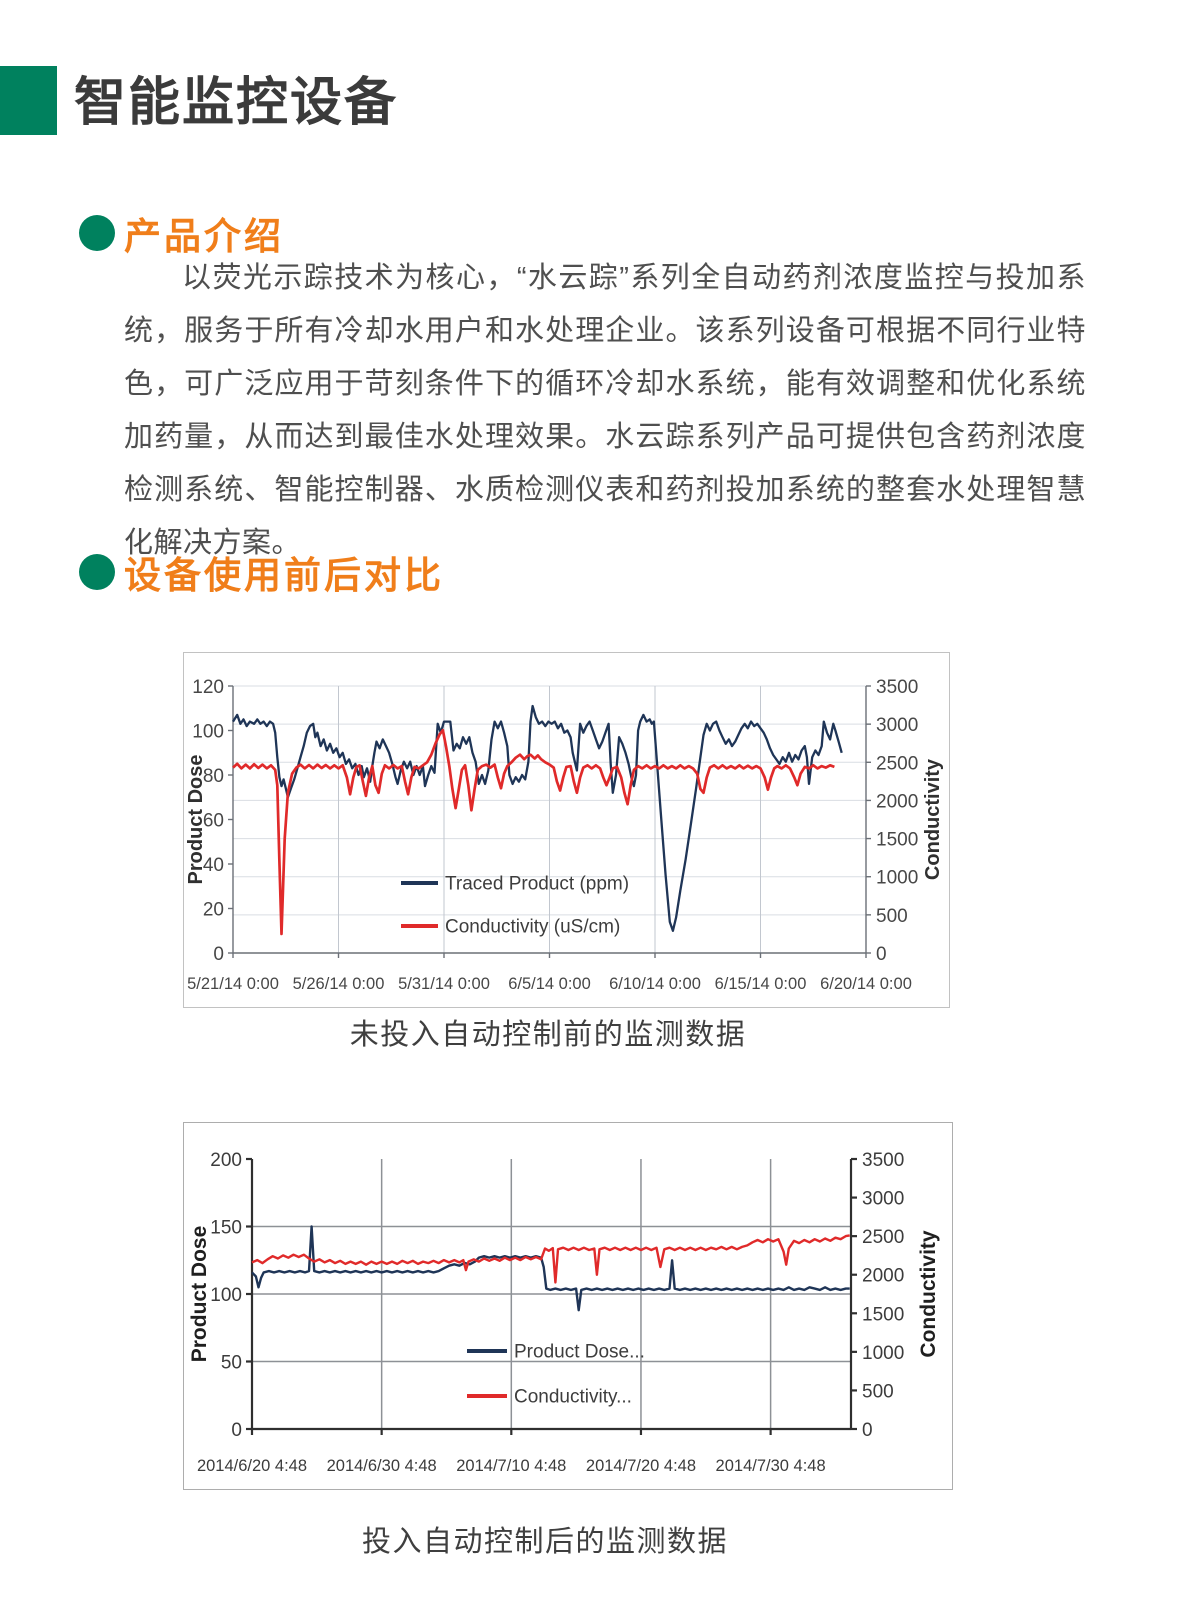  What do you see at coordinates (213, 821) in the screenshot?
I see `svg-text: 60` at bounding box center [213, 821].